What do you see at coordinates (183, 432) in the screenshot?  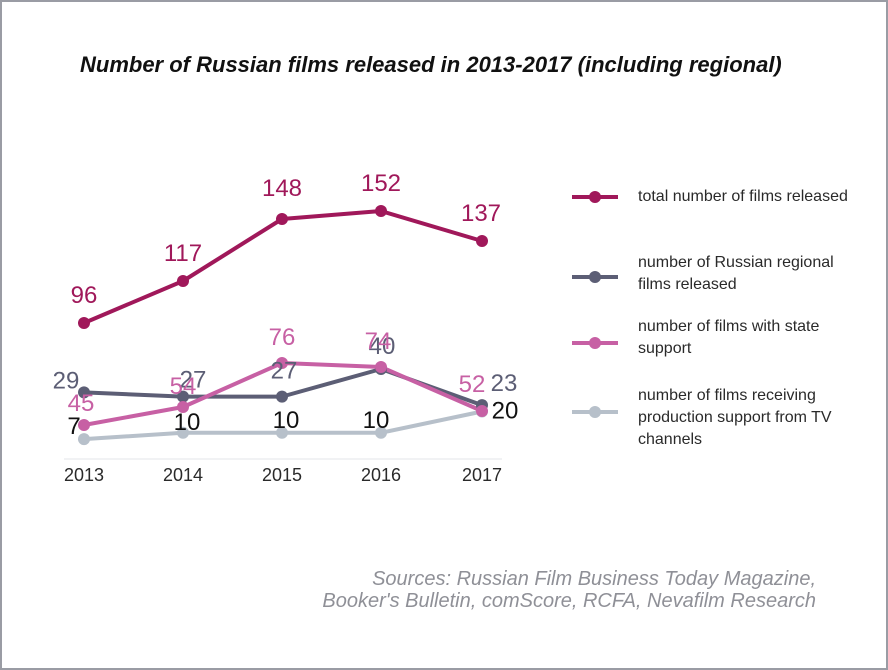 I see `point-tv-support-2014` at bounding box center [183, 432].